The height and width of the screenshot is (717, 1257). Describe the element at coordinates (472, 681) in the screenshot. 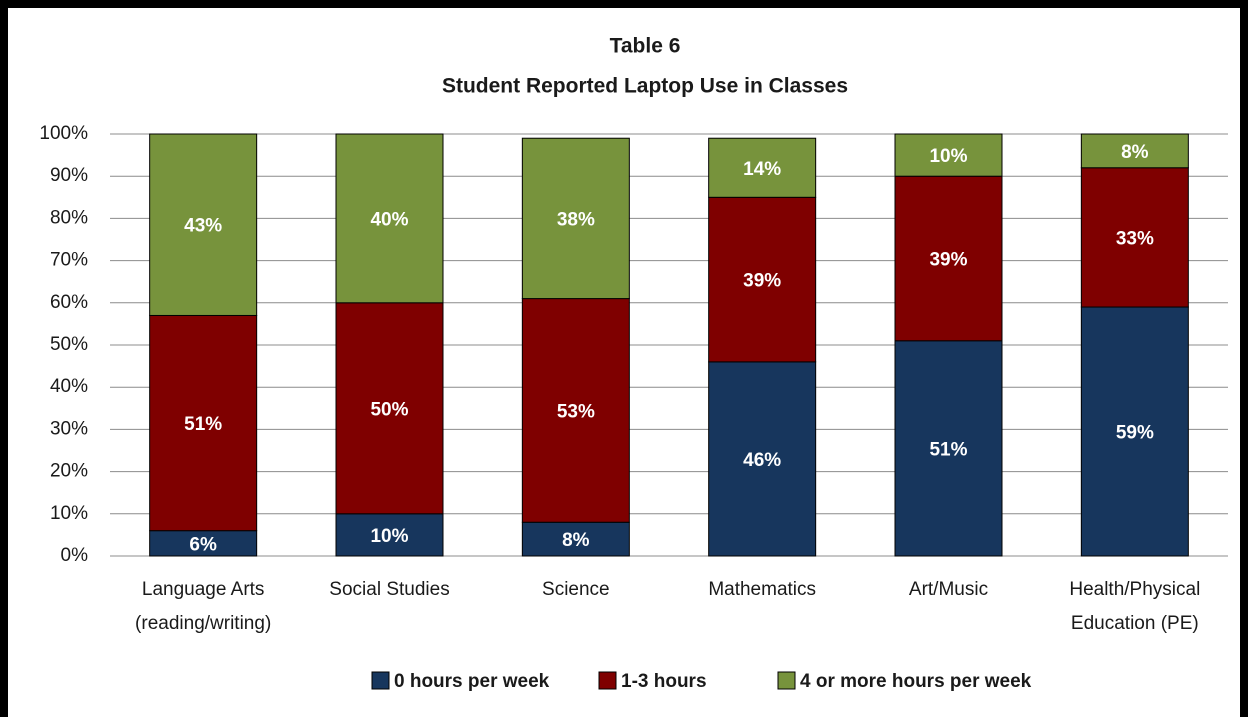

I see `legend-label: 0 hours per week` at that location.